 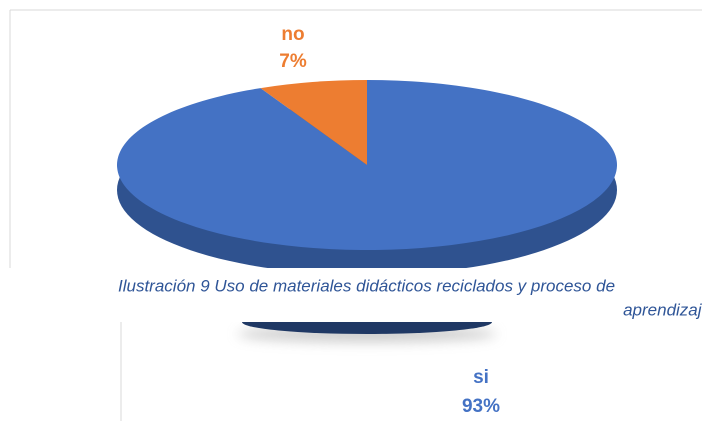 What do you see at coordinates (292, 34) in the screenshot?
I see `slice-name: no` at bounding box center [292, 34].